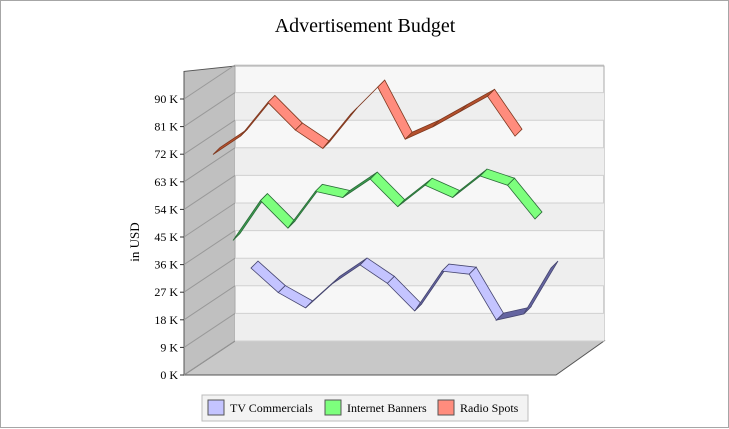 The height and width of the screenshot is (429, 729). I want to click on y-tick-label: 0 K, so click(169, 375).